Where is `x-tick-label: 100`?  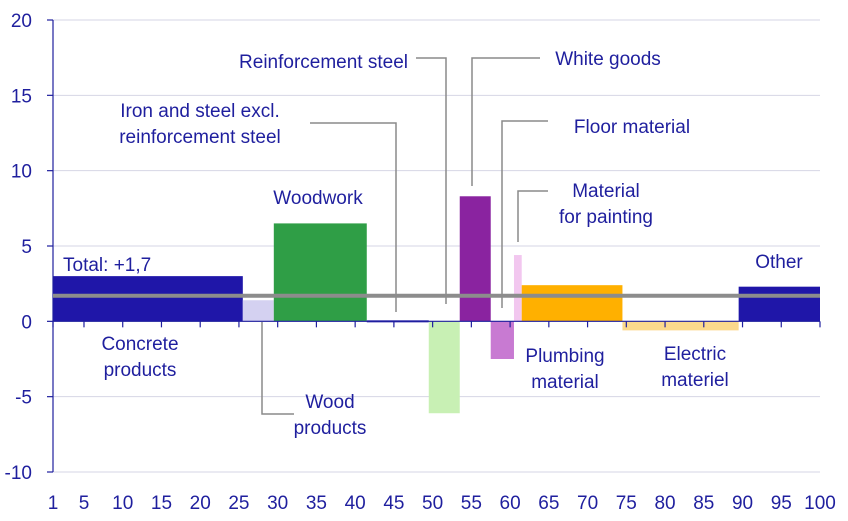 x-tick-label: 100 is located at coordinates (820, 503).